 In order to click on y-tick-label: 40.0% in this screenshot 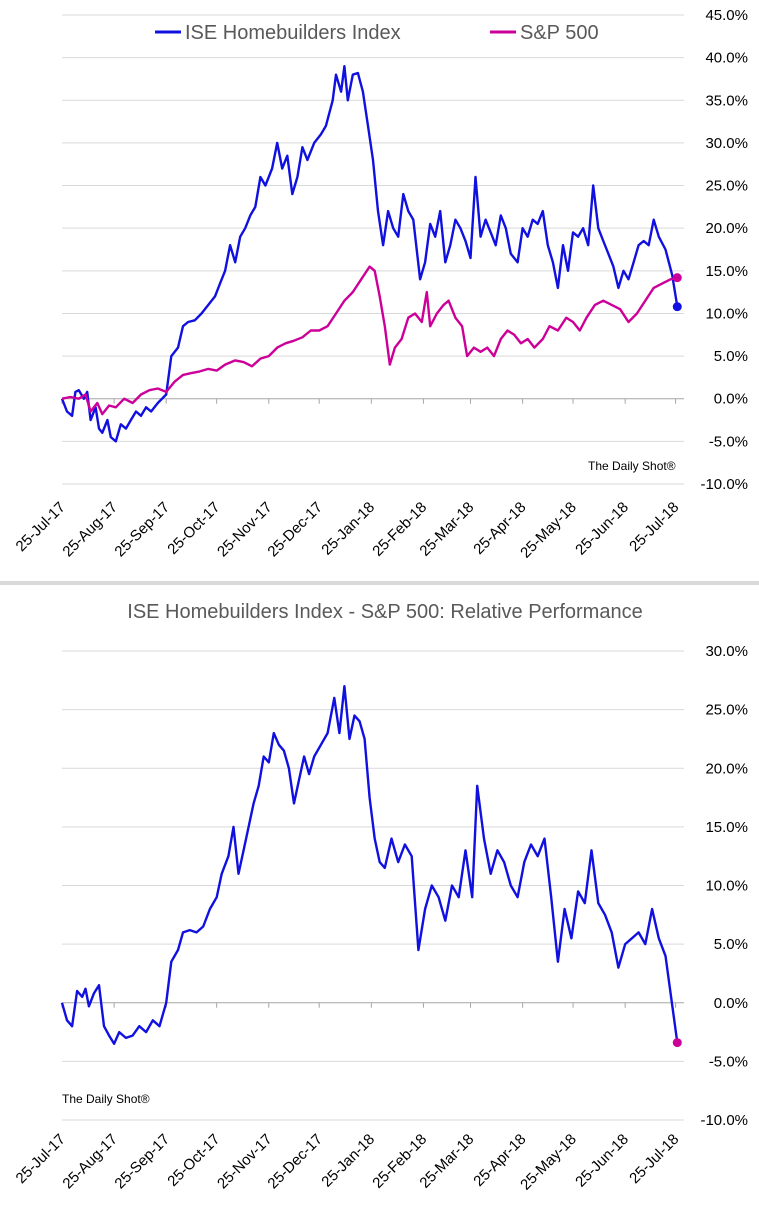, I will do `click(726, 58)`.